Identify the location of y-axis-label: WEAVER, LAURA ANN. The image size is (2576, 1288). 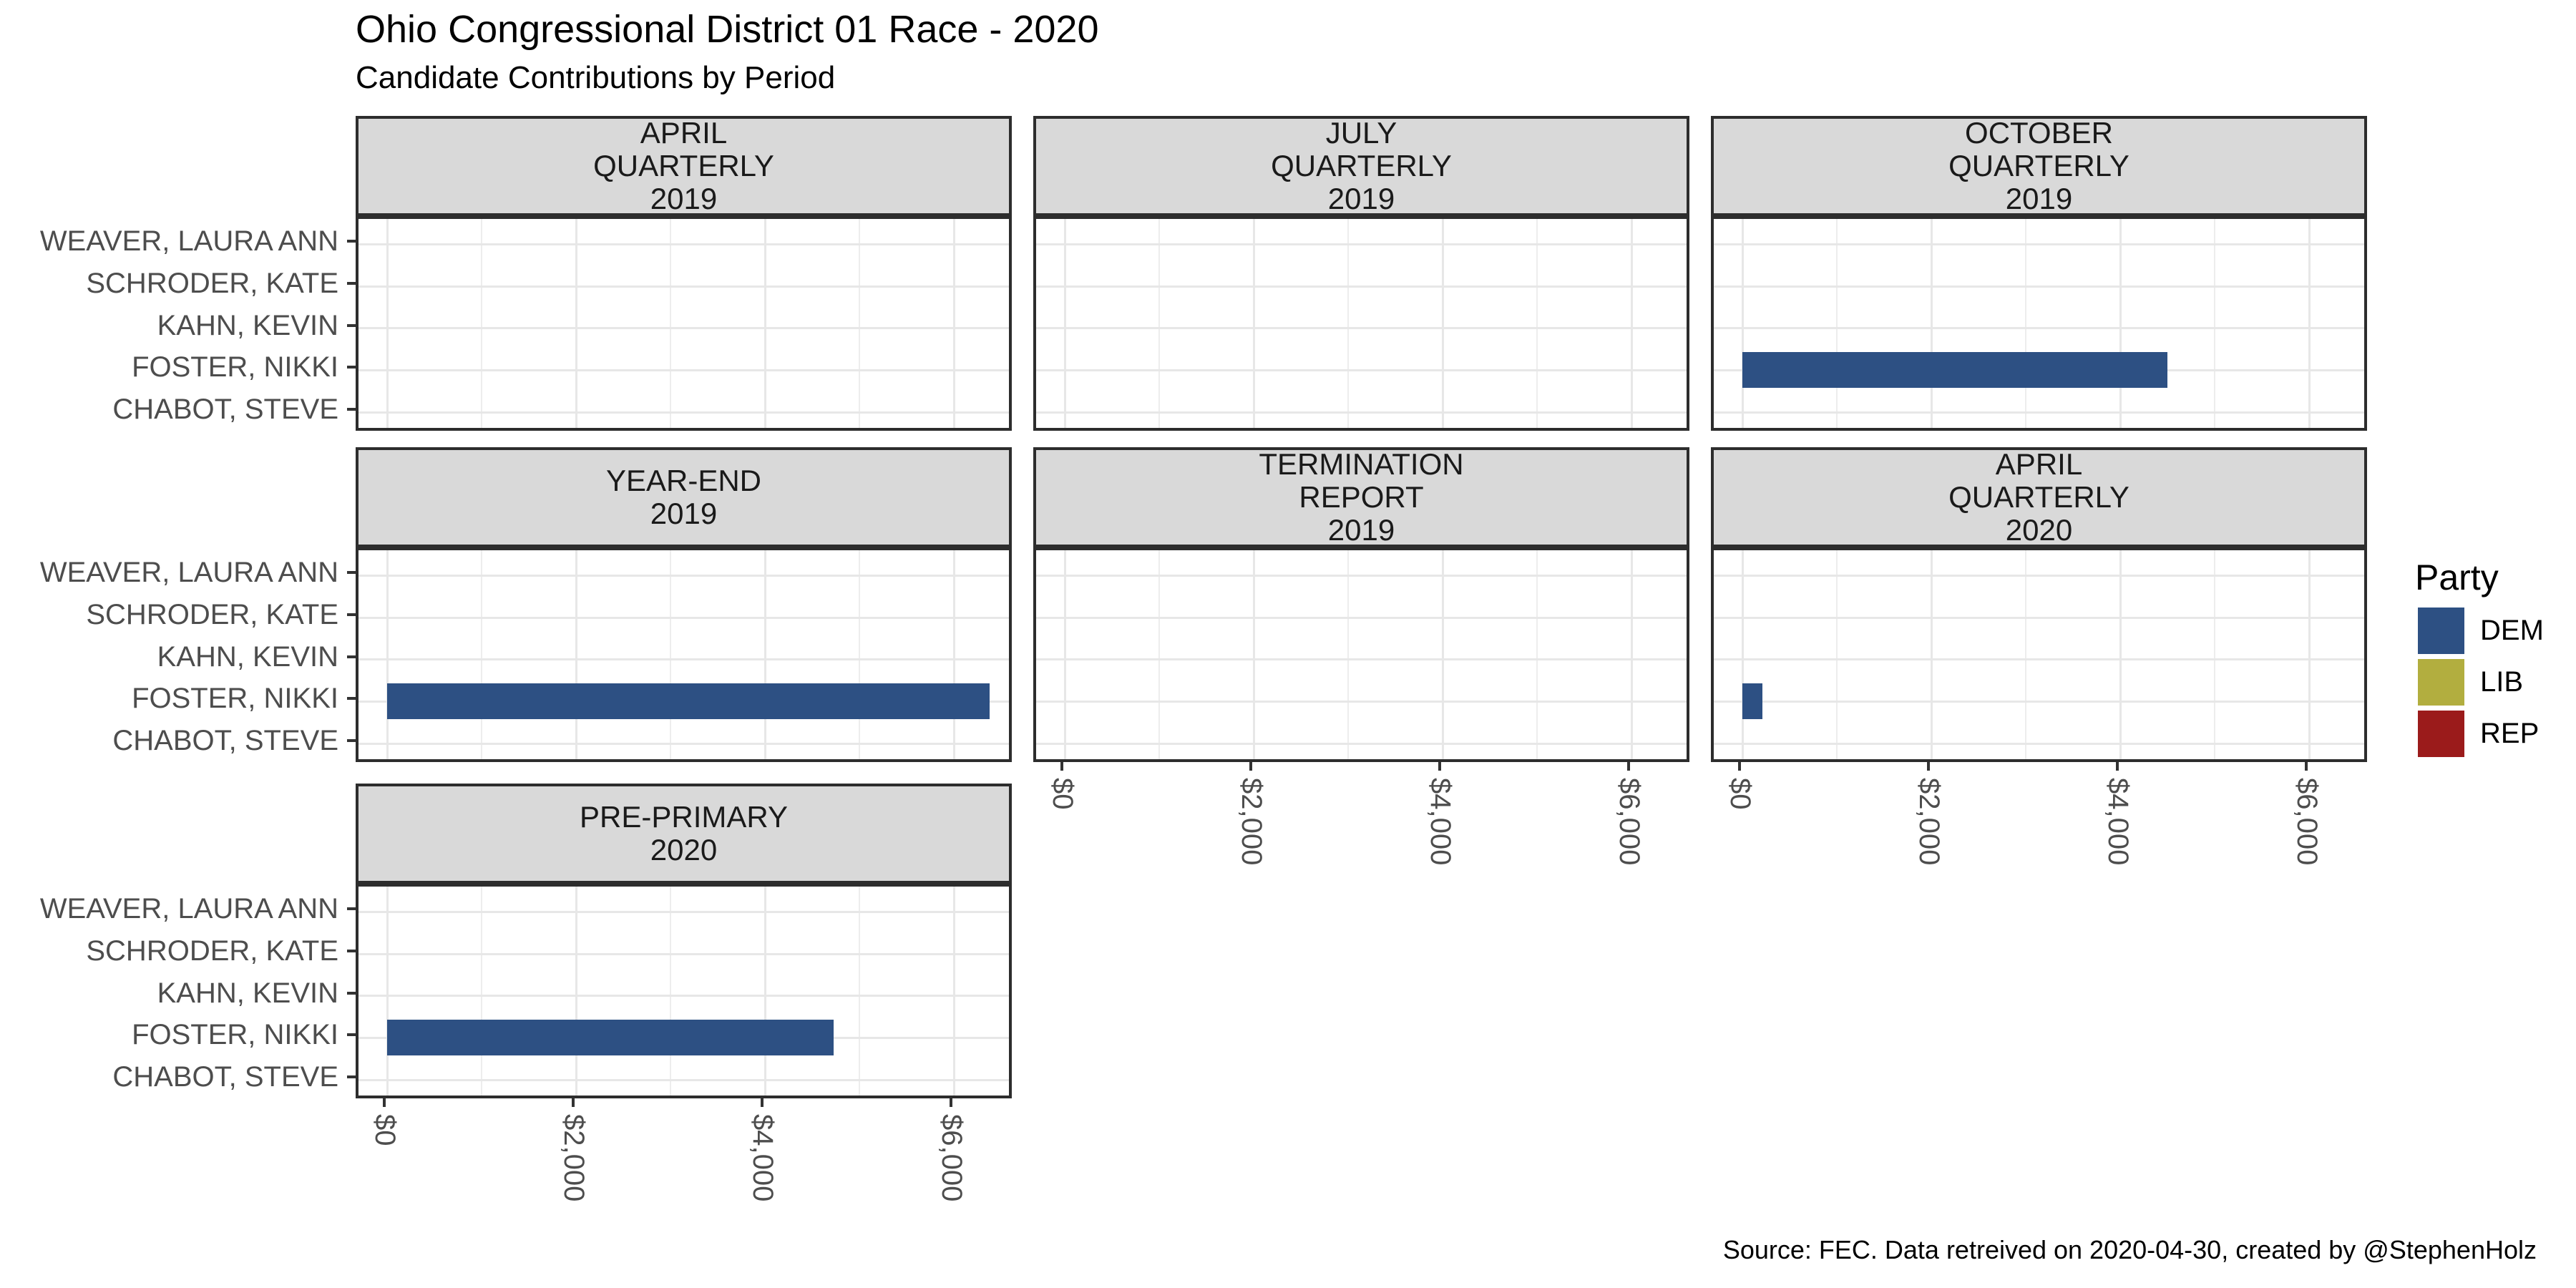
(188, 572).